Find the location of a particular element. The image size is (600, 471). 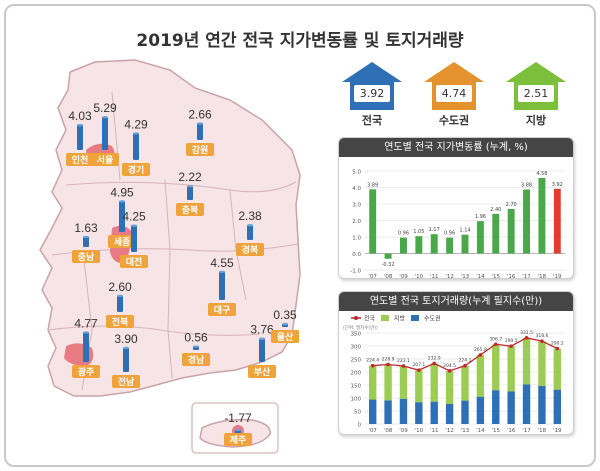

summary-national-value: 3.92 is located at coordinates (372, 93).